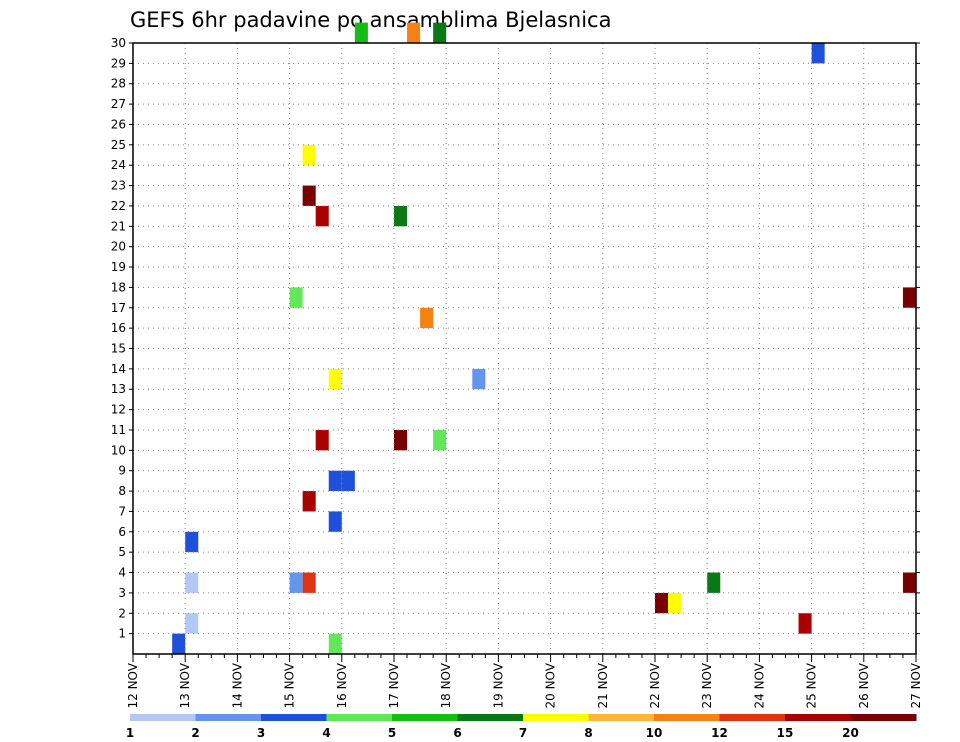 This screenshot has width=960, height=742. What do you see at coordinates (118, 389) in the screenshot?
I see `y-tick-label-13: 13` at bounding box center [118, 389].